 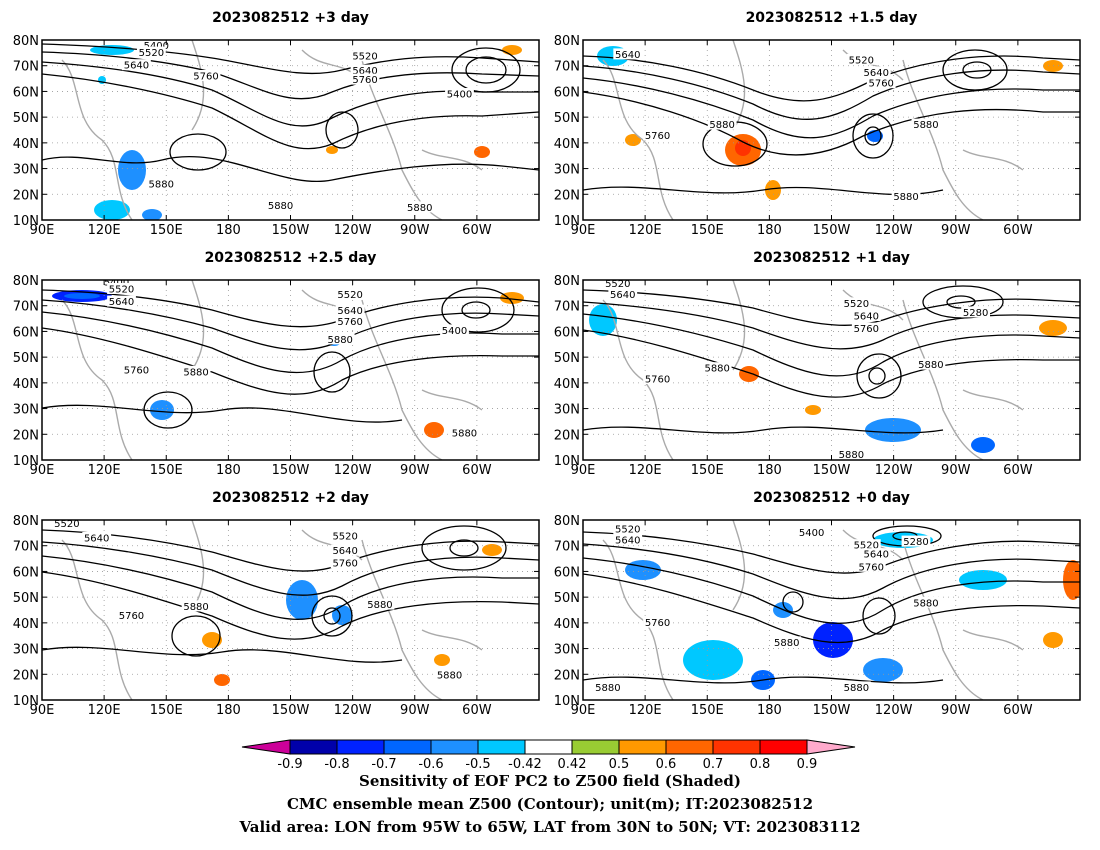 I want to click on lon-label: 90E, so click(x=583, y=230).